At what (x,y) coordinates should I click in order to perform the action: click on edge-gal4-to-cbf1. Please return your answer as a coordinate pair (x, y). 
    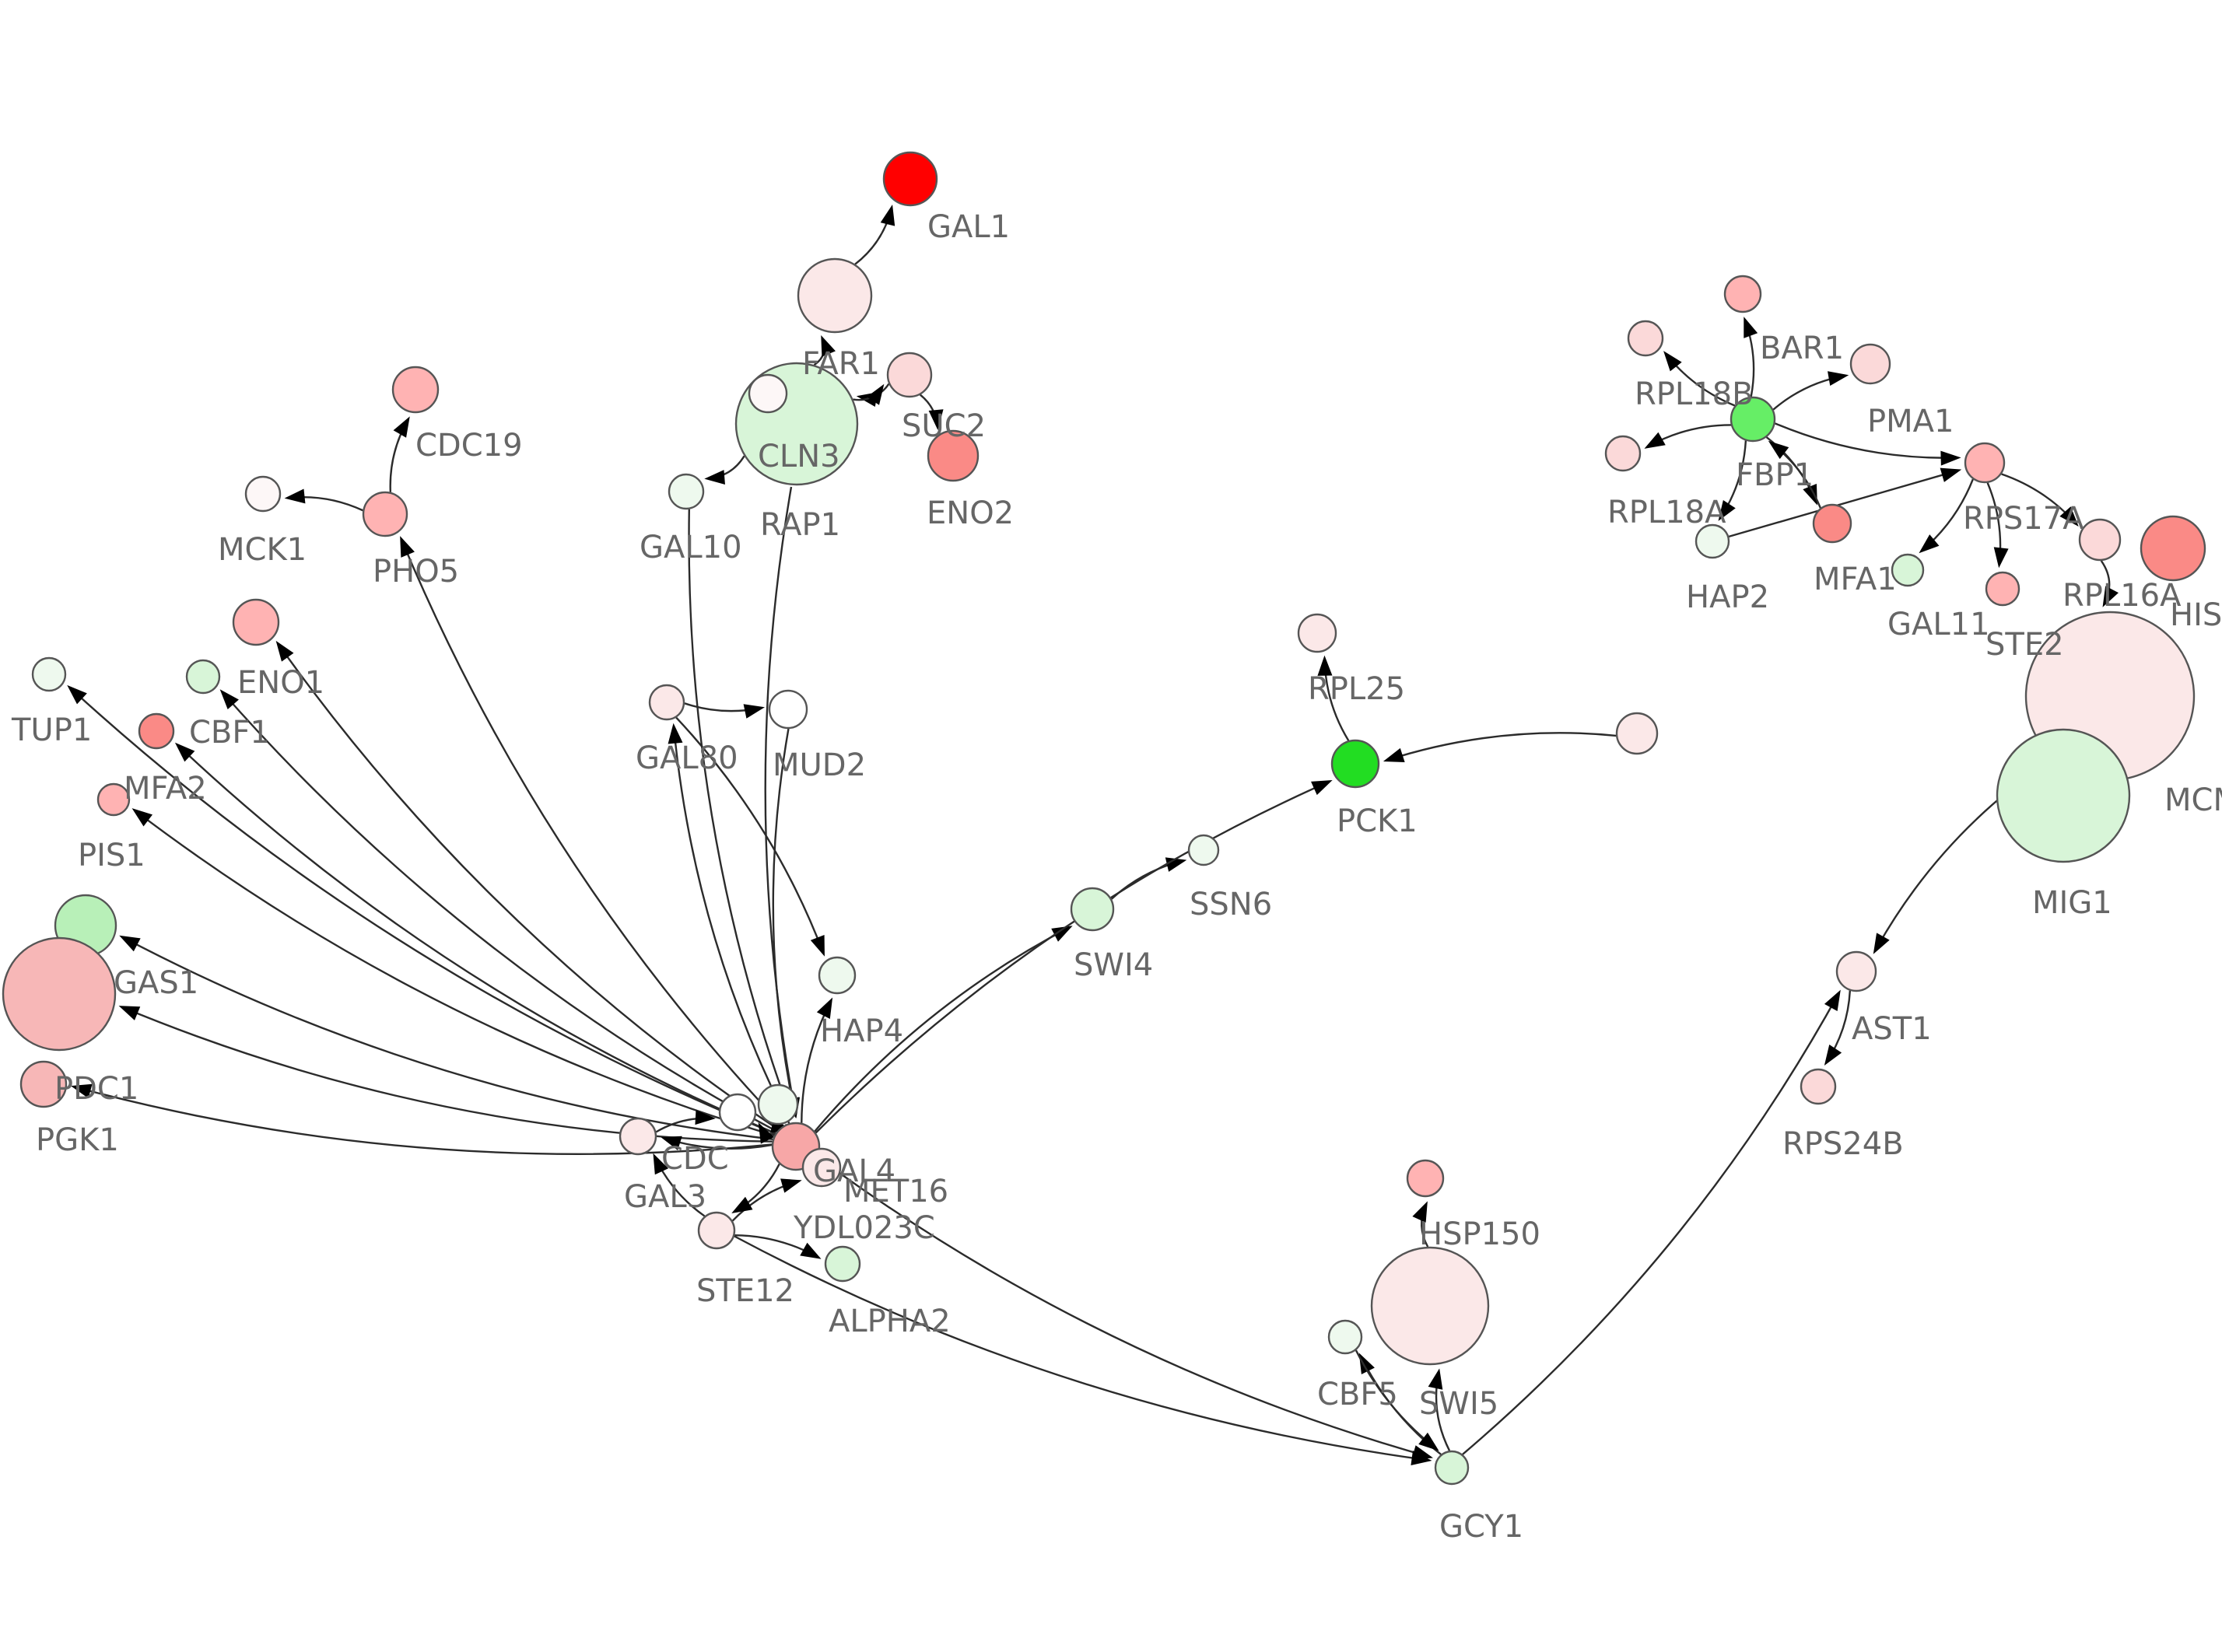
    Looking at the image, I should click on (498, 911).